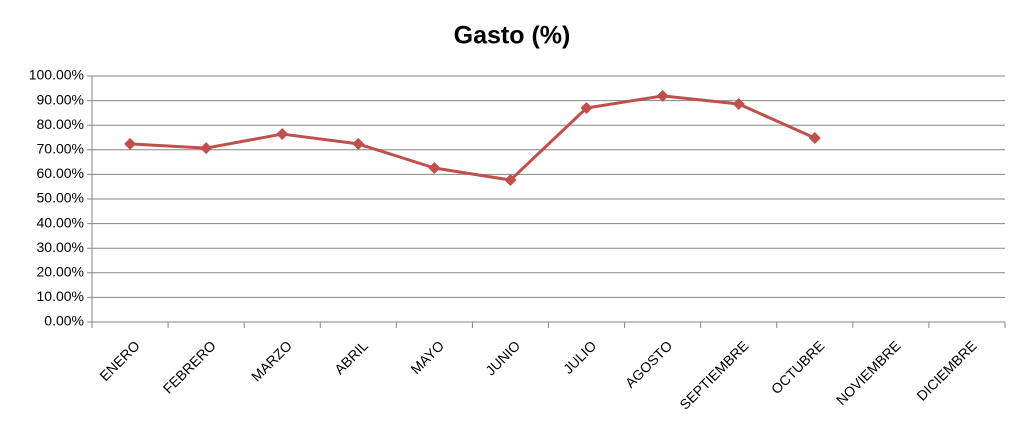  What do you see at coordinates (649, 364) in the screenshot?
I see `x-tick-label: AGOSTO` at bounding box center [649, 364].